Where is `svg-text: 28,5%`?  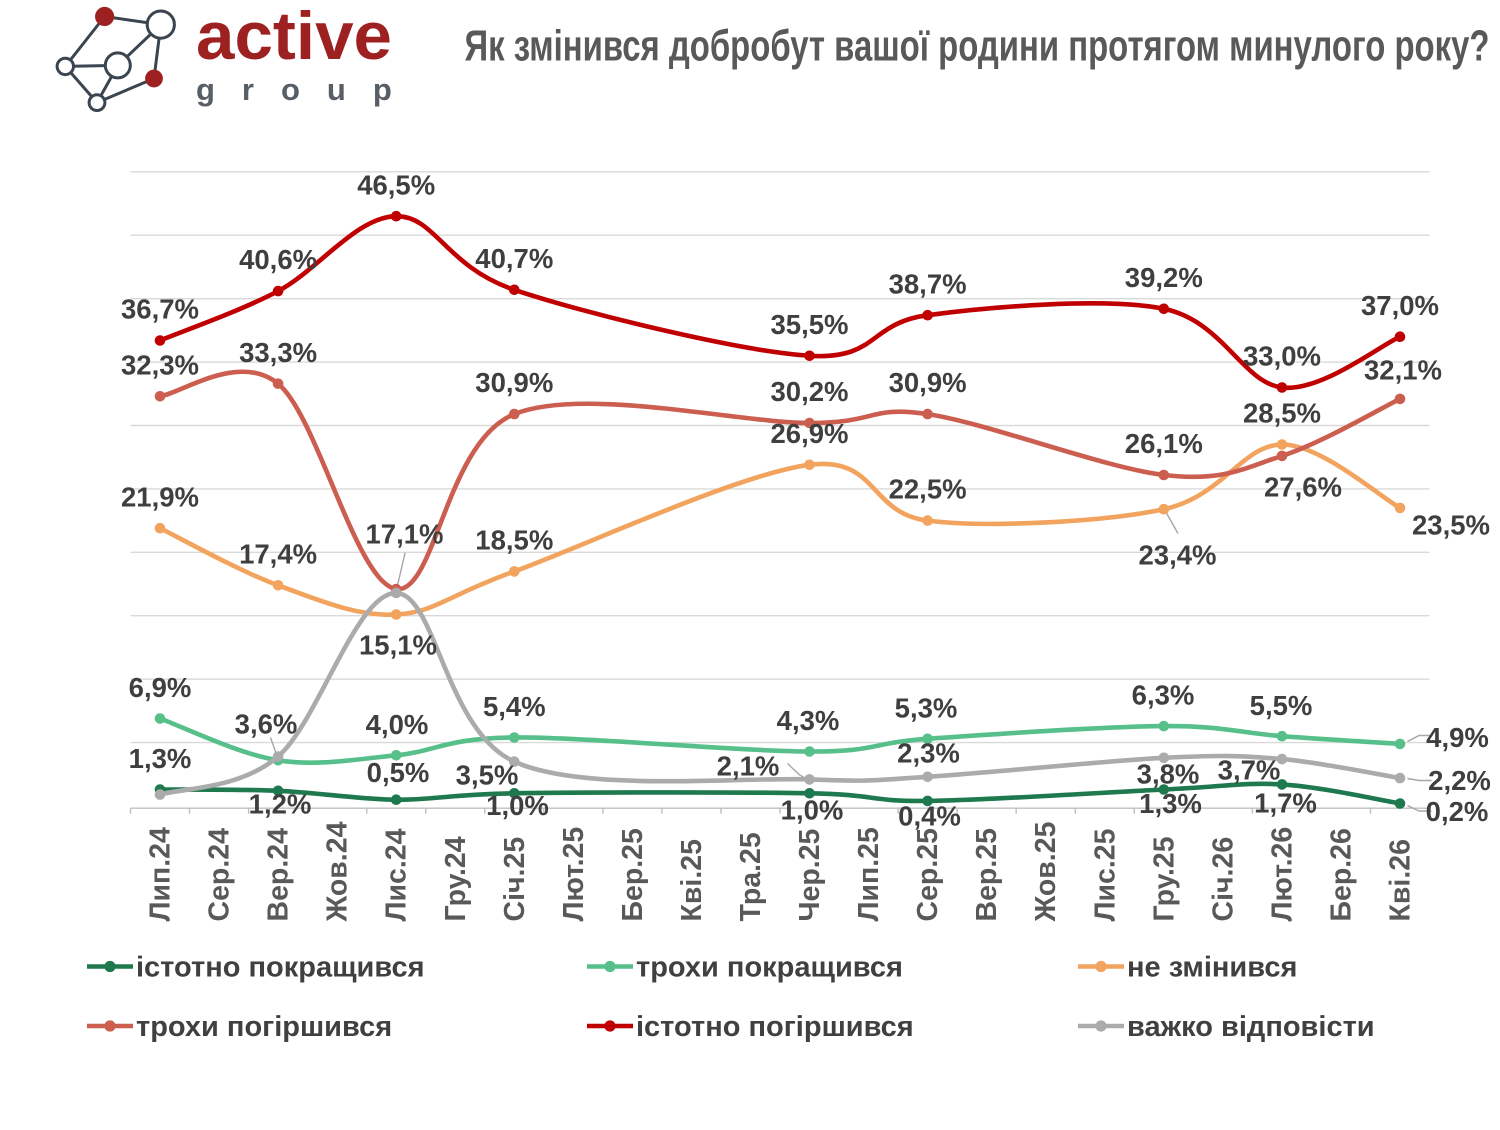 svg-text: 28,5% is located at coordinates (1282, 413).